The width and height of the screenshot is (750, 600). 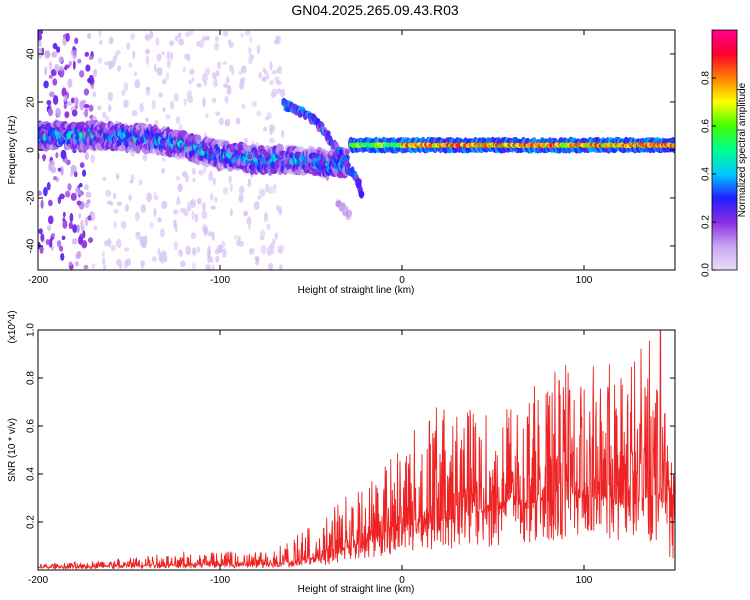 What do you see at coordinates (402, 280) in the screenshot?
I see `spectrogram-xtick-label: 0` at bounding box center [402, 280].